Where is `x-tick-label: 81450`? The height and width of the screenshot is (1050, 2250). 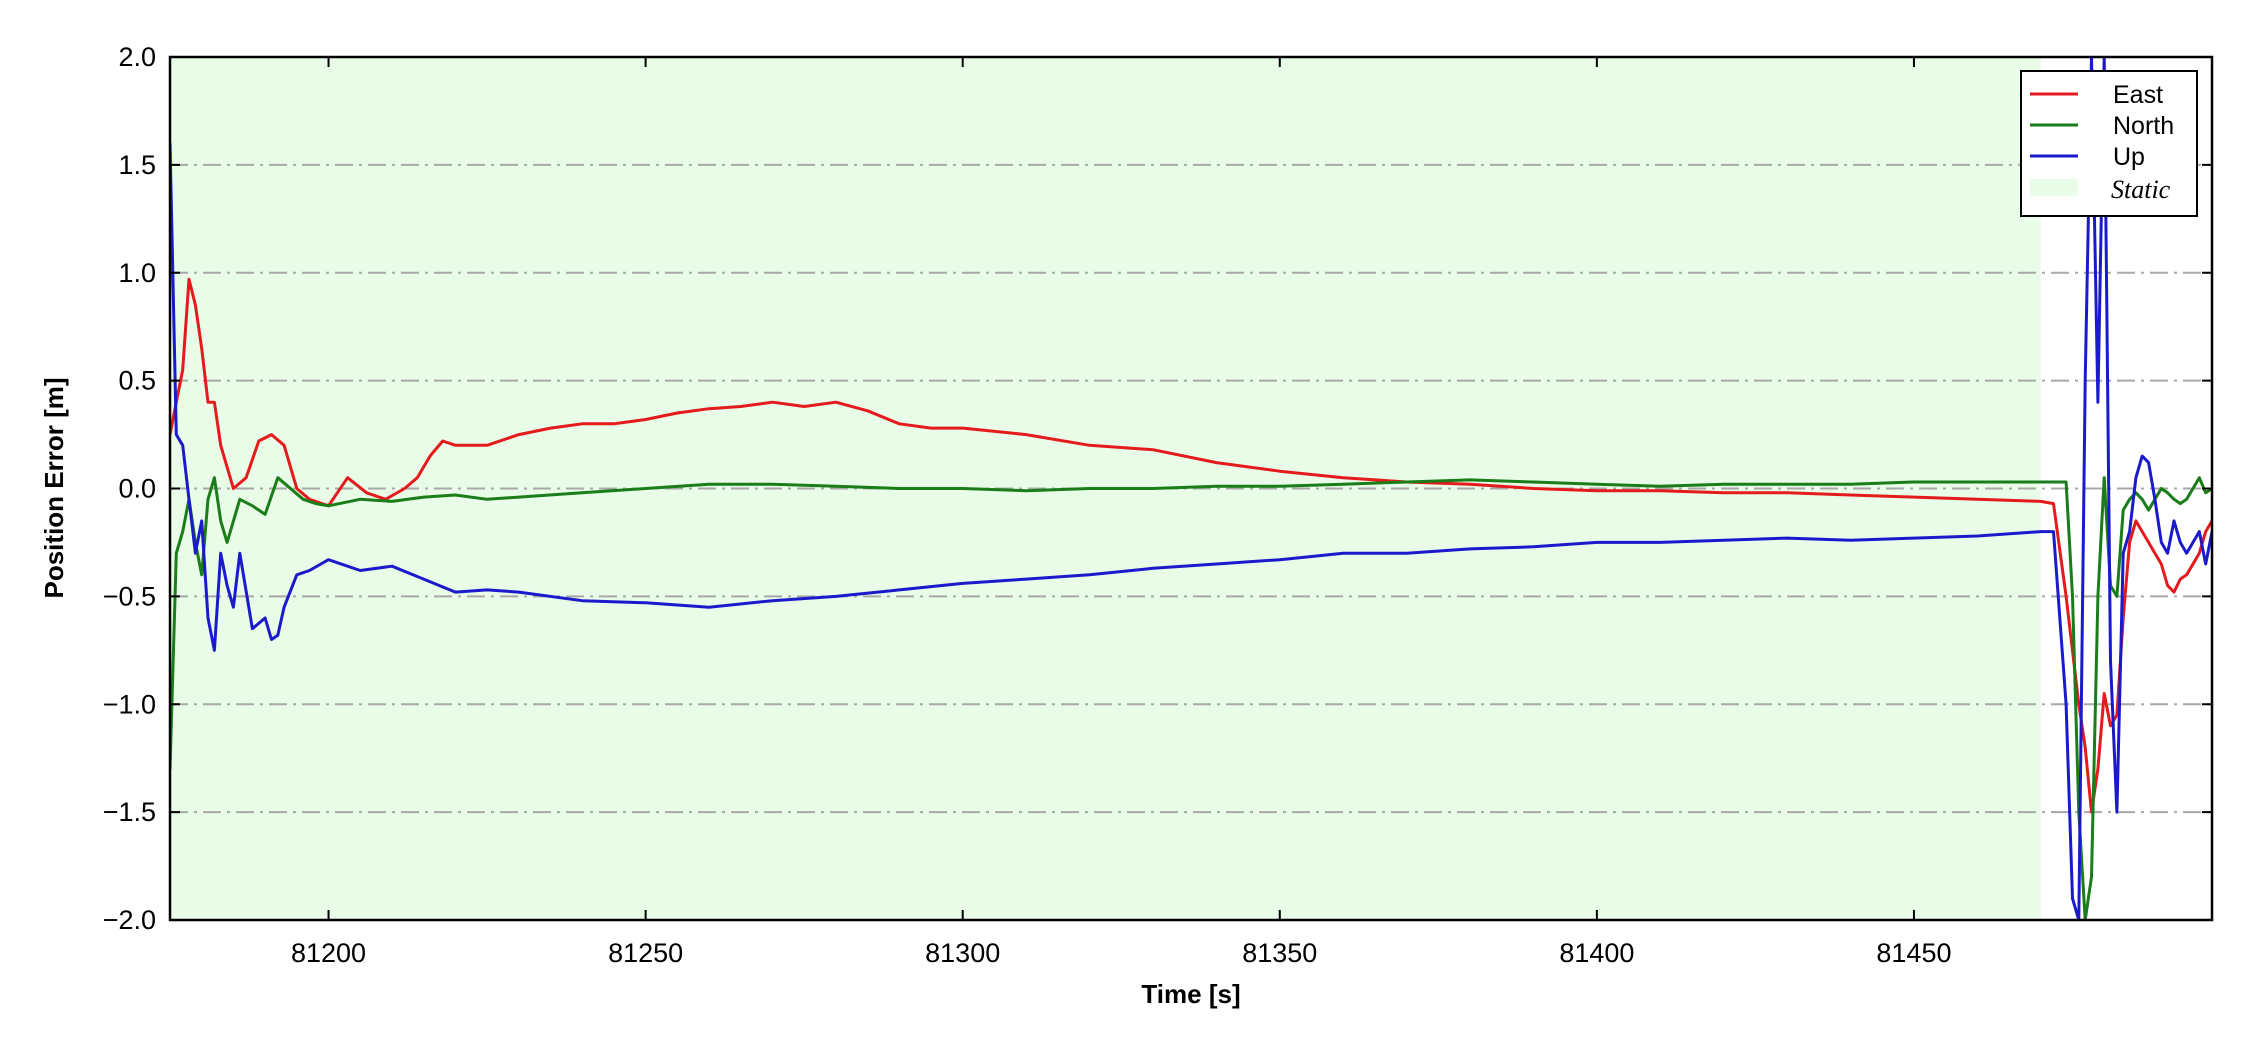 x-tick-label: 81450 is located at coordinates (1913, 953).